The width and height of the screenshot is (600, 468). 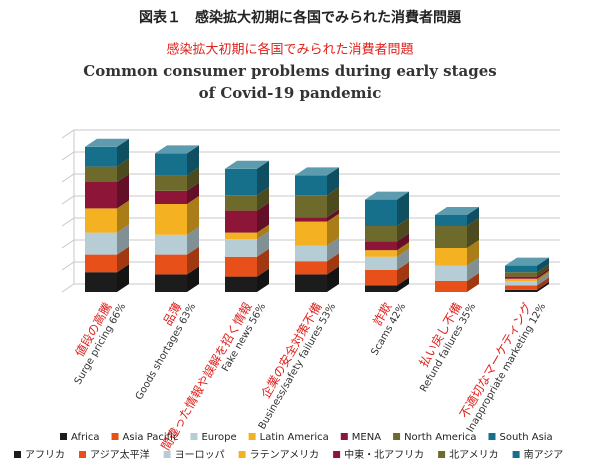 I want to click on legend-label: Africa, so click(x=85, y=437).